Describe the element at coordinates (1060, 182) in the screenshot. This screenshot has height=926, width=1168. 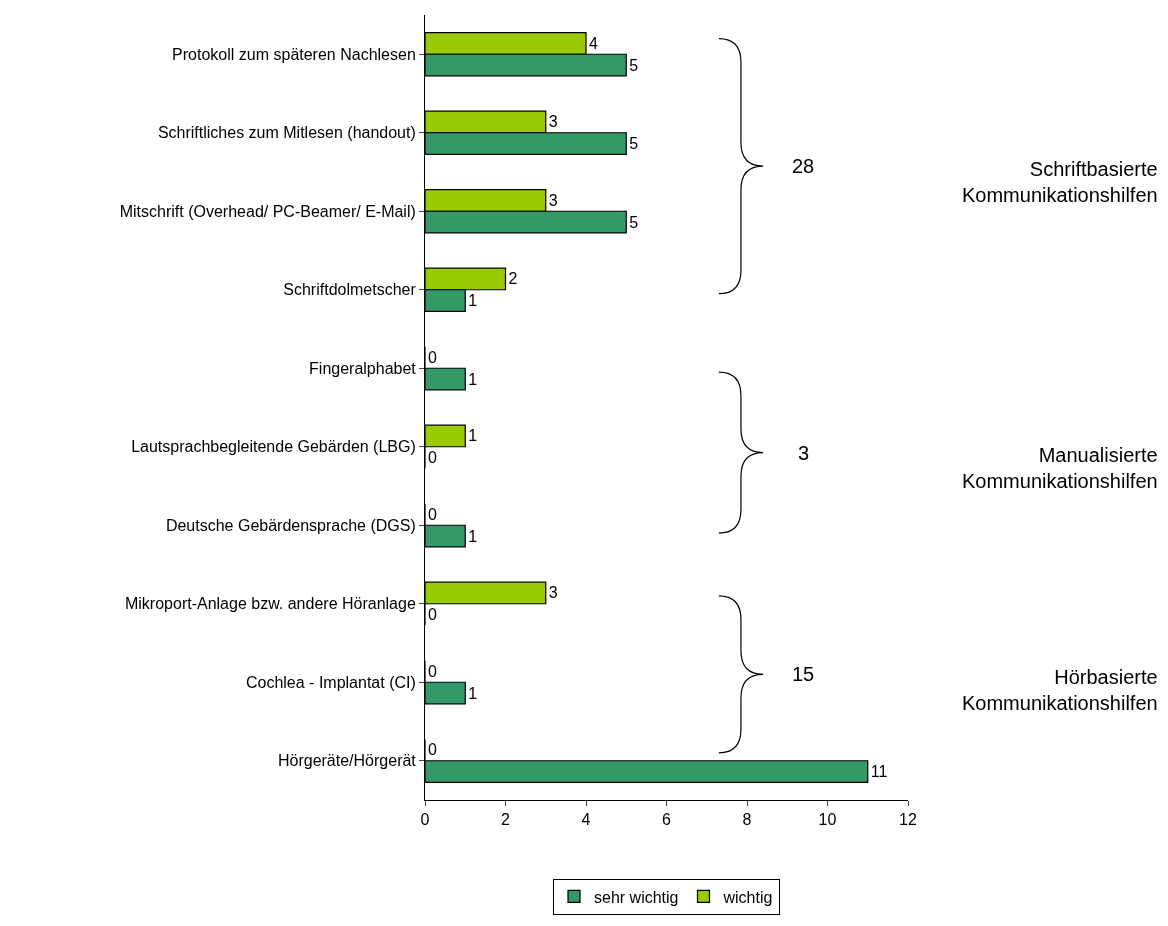
I see `text: Schriftbasierte Kommunikationshilfen` at that location.